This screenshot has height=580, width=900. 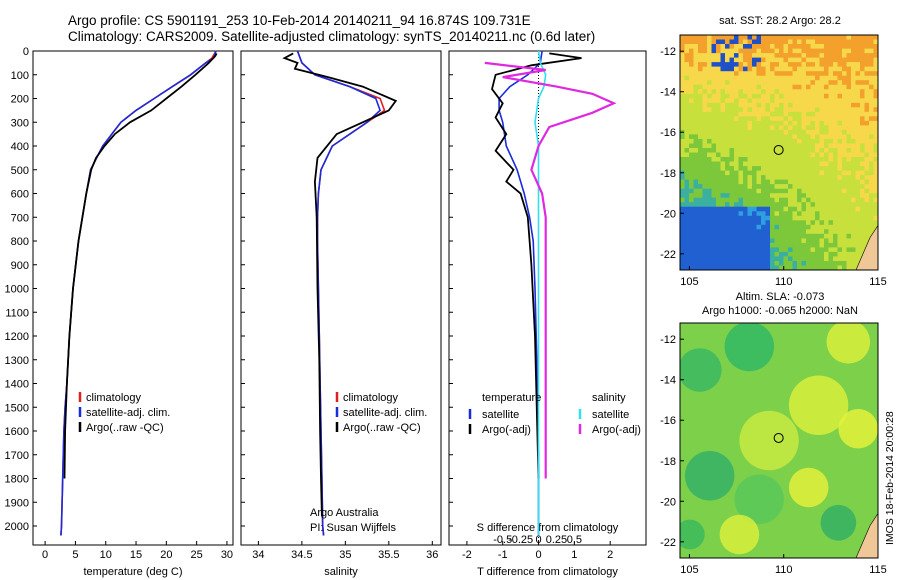 I want to click on map-y-tick-label: -16, so click(x=668, y=421).